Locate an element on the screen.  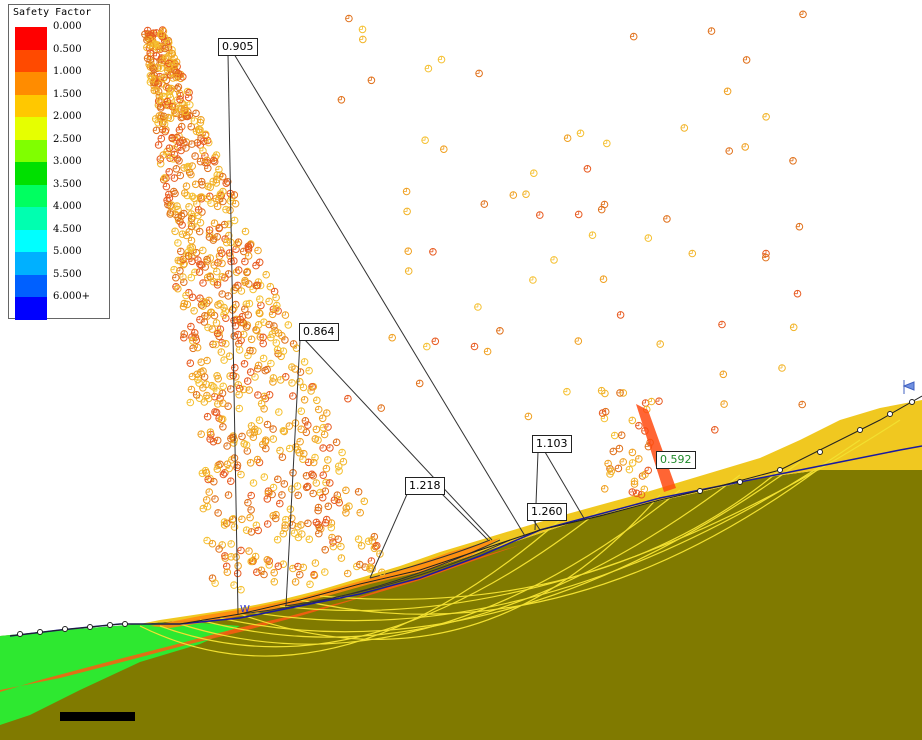
fos-label-1103: 1.103 is located at coordinates (552, 444).